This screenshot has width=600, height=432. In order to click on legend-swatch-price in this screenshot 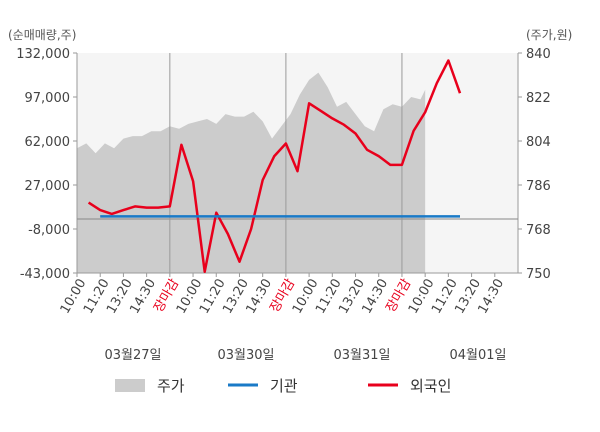, I will do `click(130, 385)`.